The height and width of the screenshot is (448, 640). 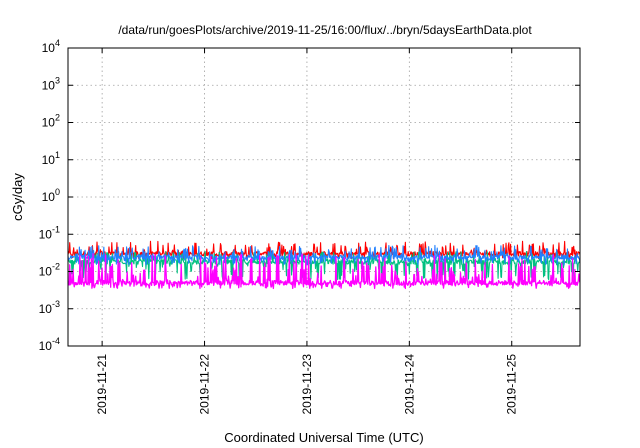 What do you see at coordinates (17, 197) in the screenshot?
I see `y-axis-label: cGy/day` at bounding box center [17, 197].